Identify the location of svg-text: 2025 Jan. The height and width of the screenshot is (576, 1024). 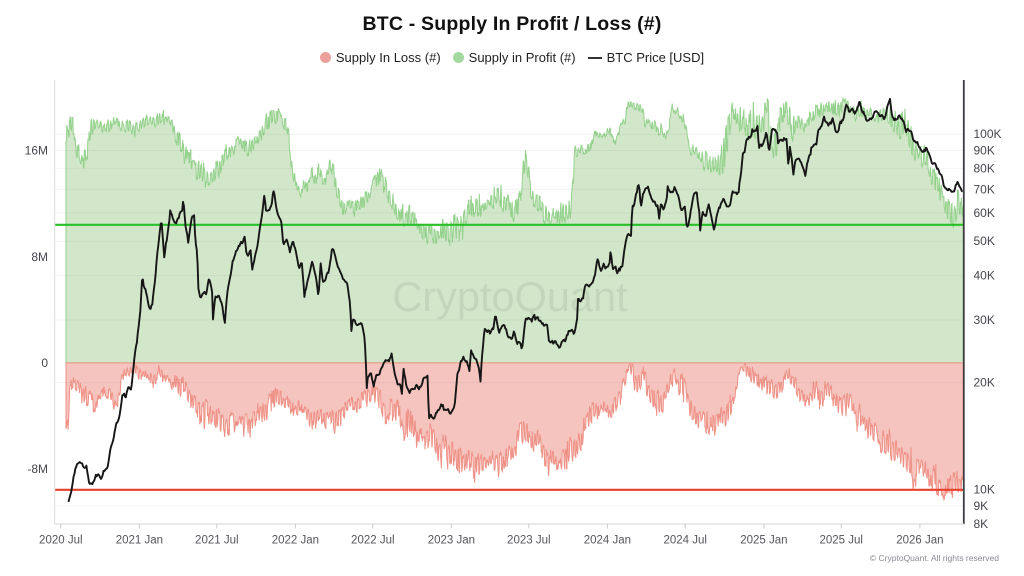
(763, 541).